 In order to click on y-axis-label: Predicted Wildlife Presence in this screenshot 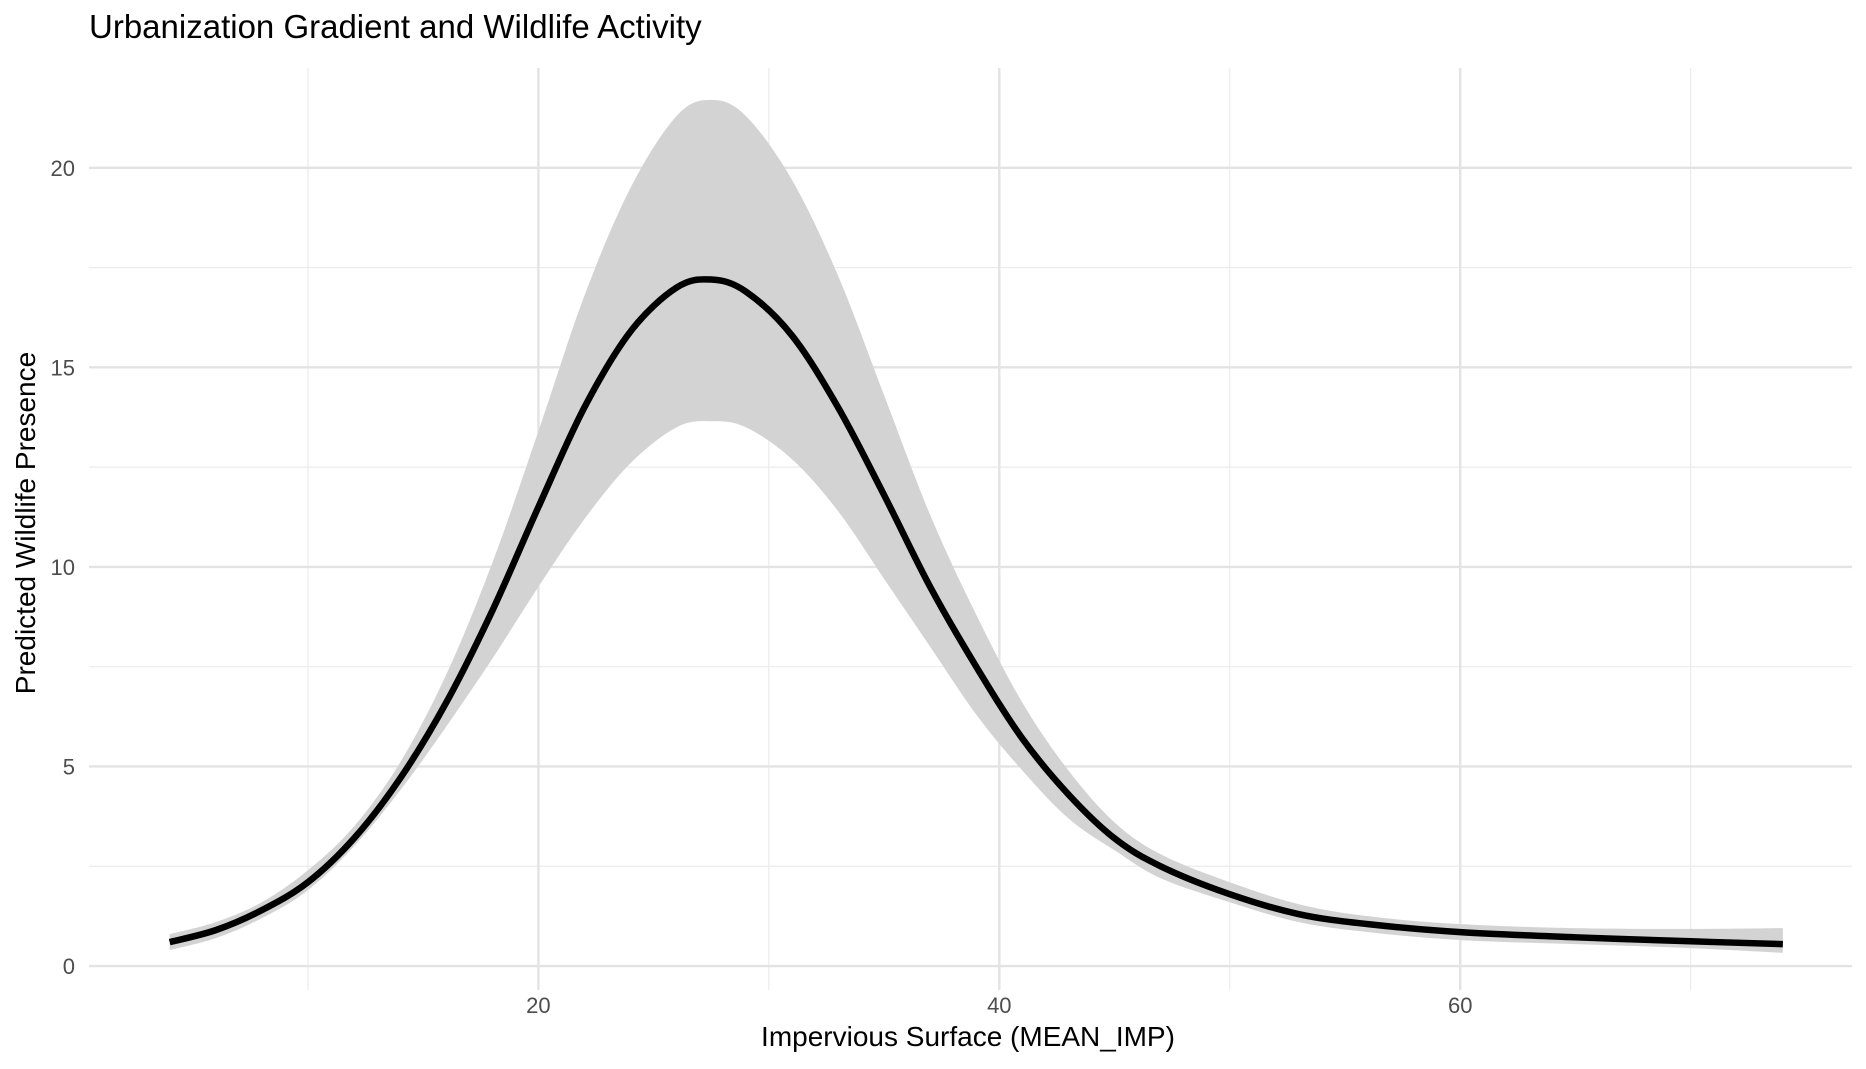, I will do `click(25, 523)`.